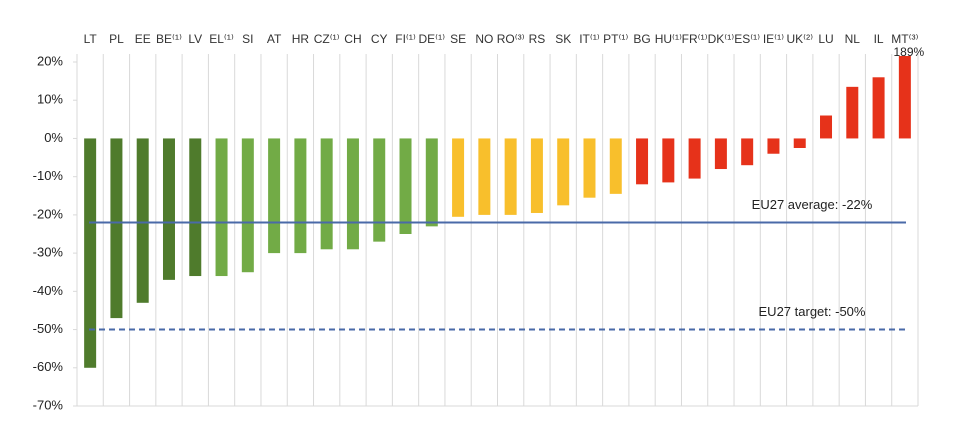  I want to click on x-tick-label: DK⁽¹⁾, so click(721, 39).